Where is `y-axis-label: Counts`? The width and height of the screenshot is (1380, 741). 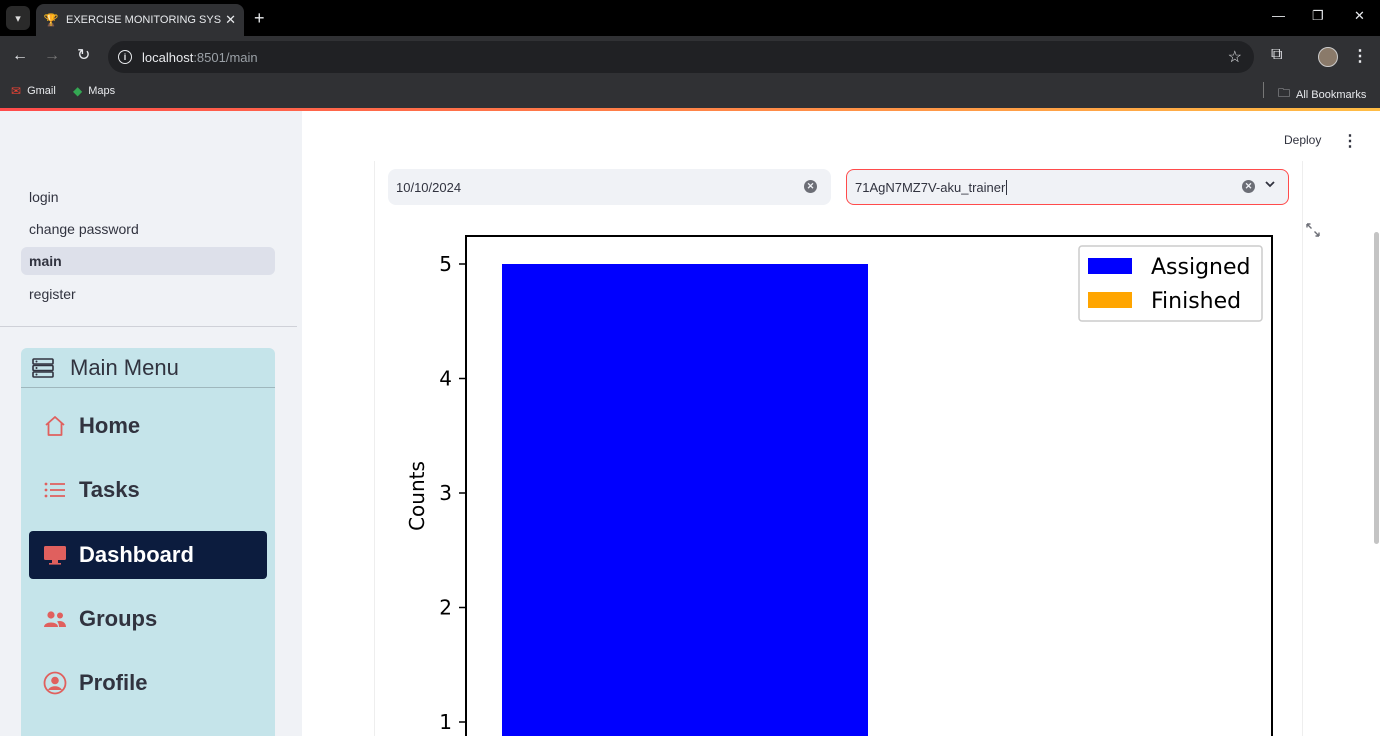 y-axis-label: Counts is located at coordinates (417, 496).